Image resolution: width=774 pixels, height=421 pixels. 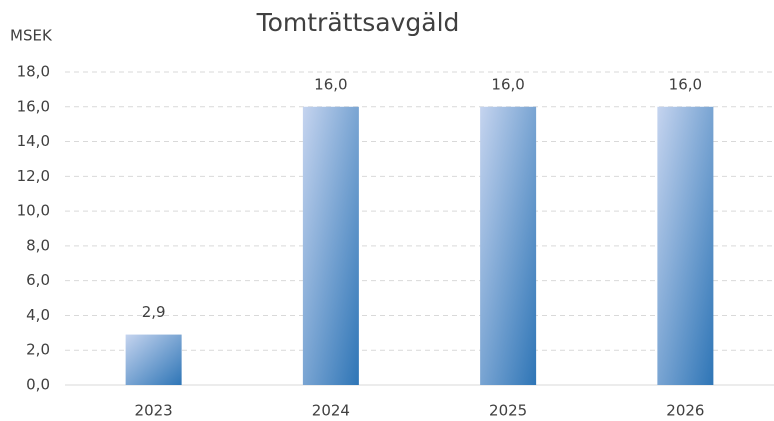 I want to click on x-tick-label: 2025, so click(x=508, y=411).